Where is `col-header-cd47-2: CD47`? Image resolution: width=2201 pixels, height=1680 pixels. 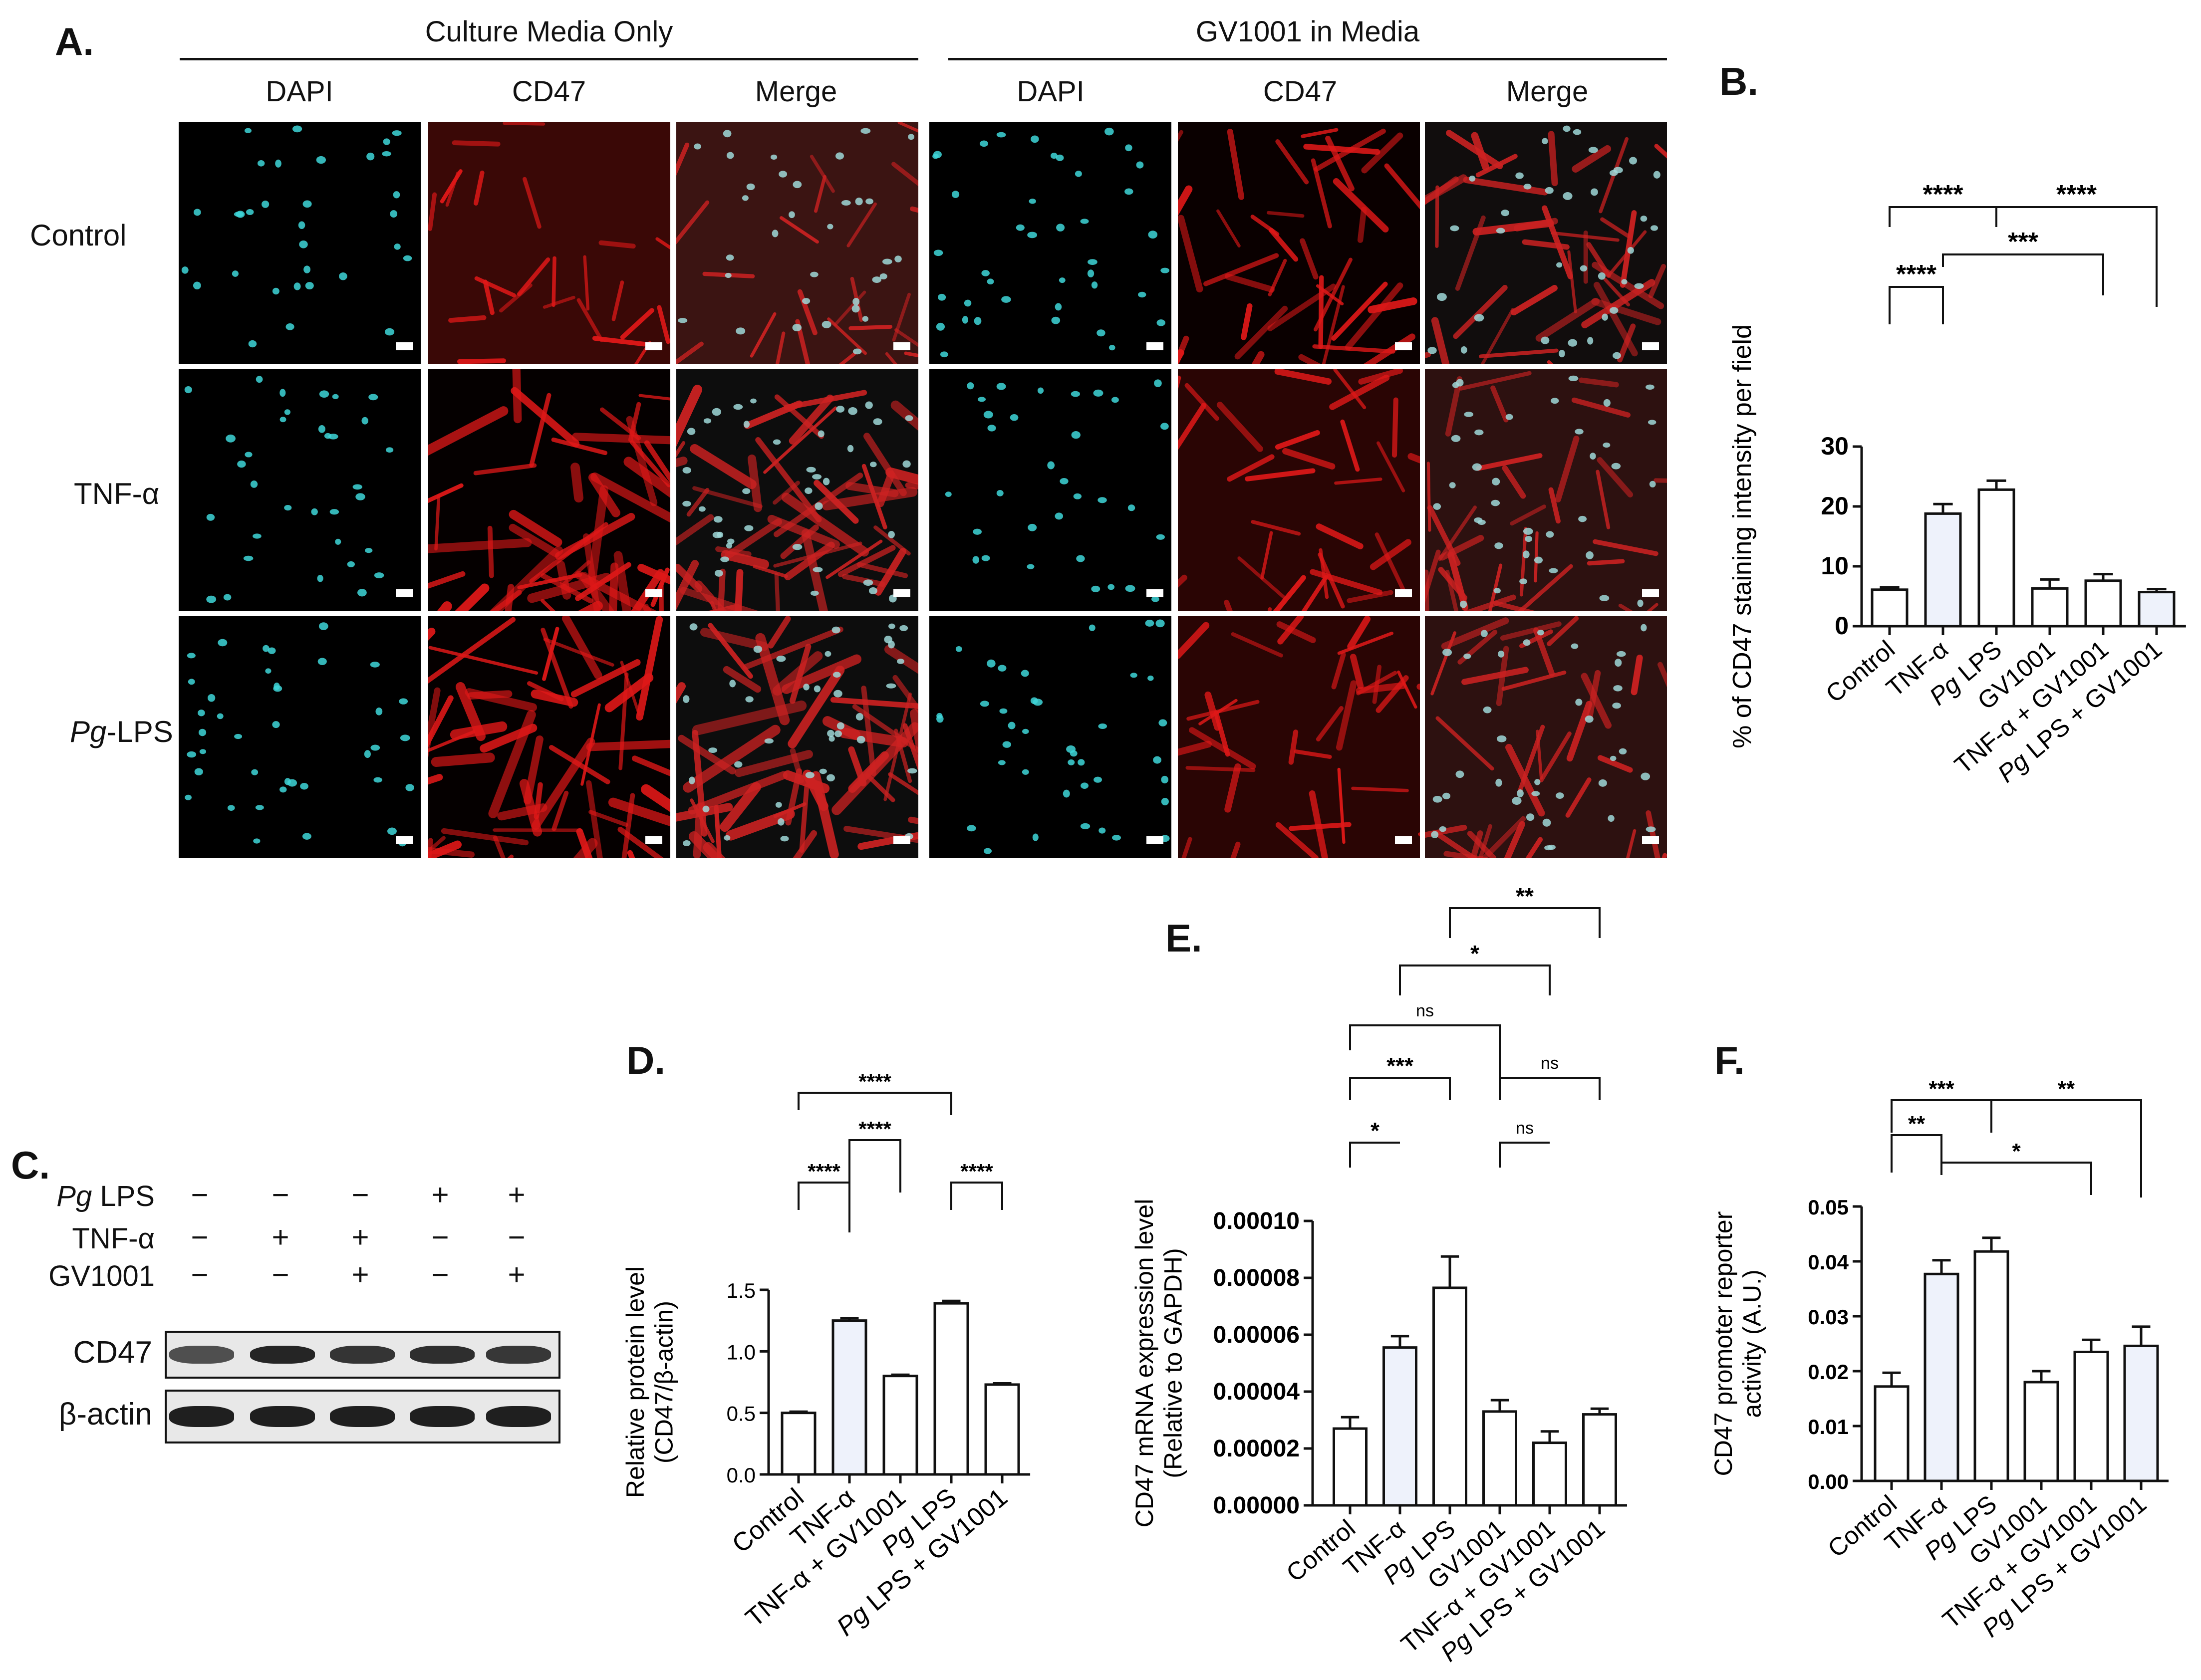 col-header-cd47-2: CD47 is located at coordinates (1300, 92).